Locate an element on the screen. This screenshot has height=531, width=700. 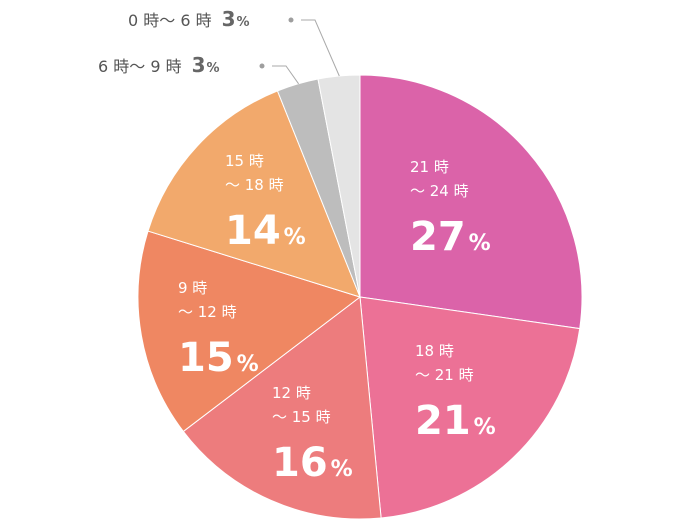
slice-label: 15 時 ～ 18 時 14% is located at coordinates (265, 203).